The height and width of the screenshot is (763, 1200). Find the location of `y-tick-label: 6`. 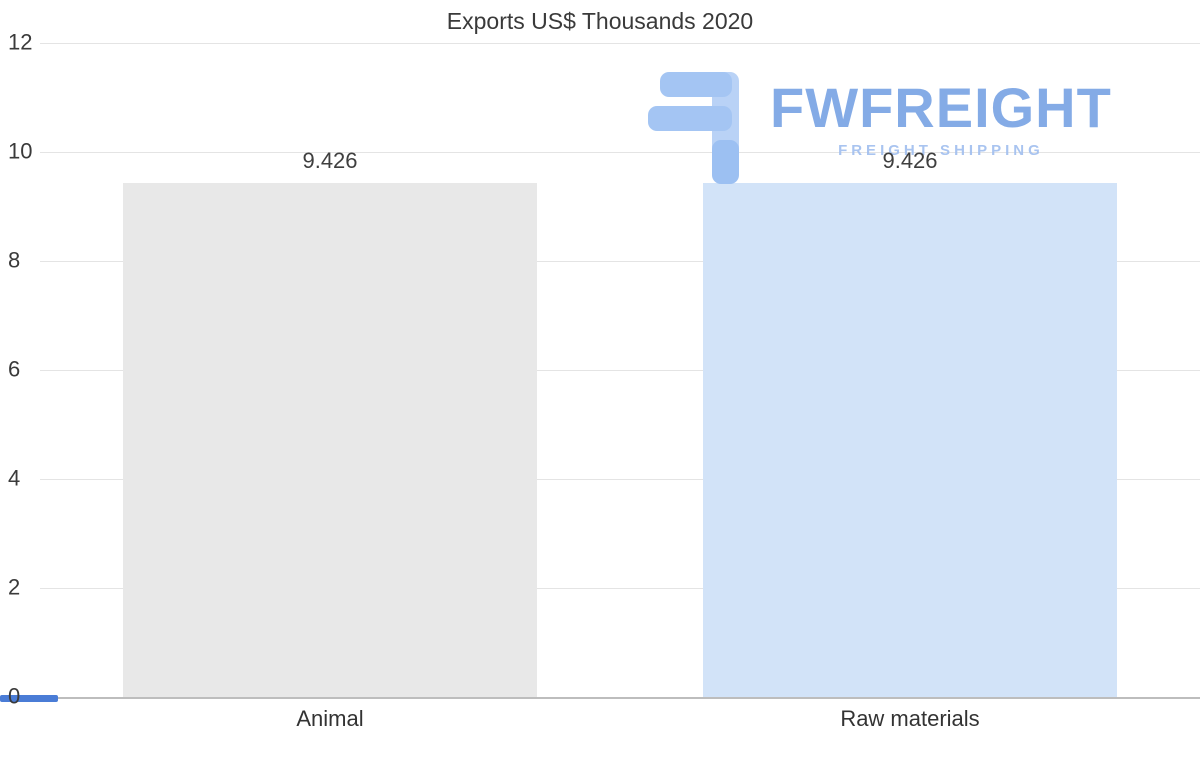

y-tick-label: 6 is located at coordinates (14, 369).